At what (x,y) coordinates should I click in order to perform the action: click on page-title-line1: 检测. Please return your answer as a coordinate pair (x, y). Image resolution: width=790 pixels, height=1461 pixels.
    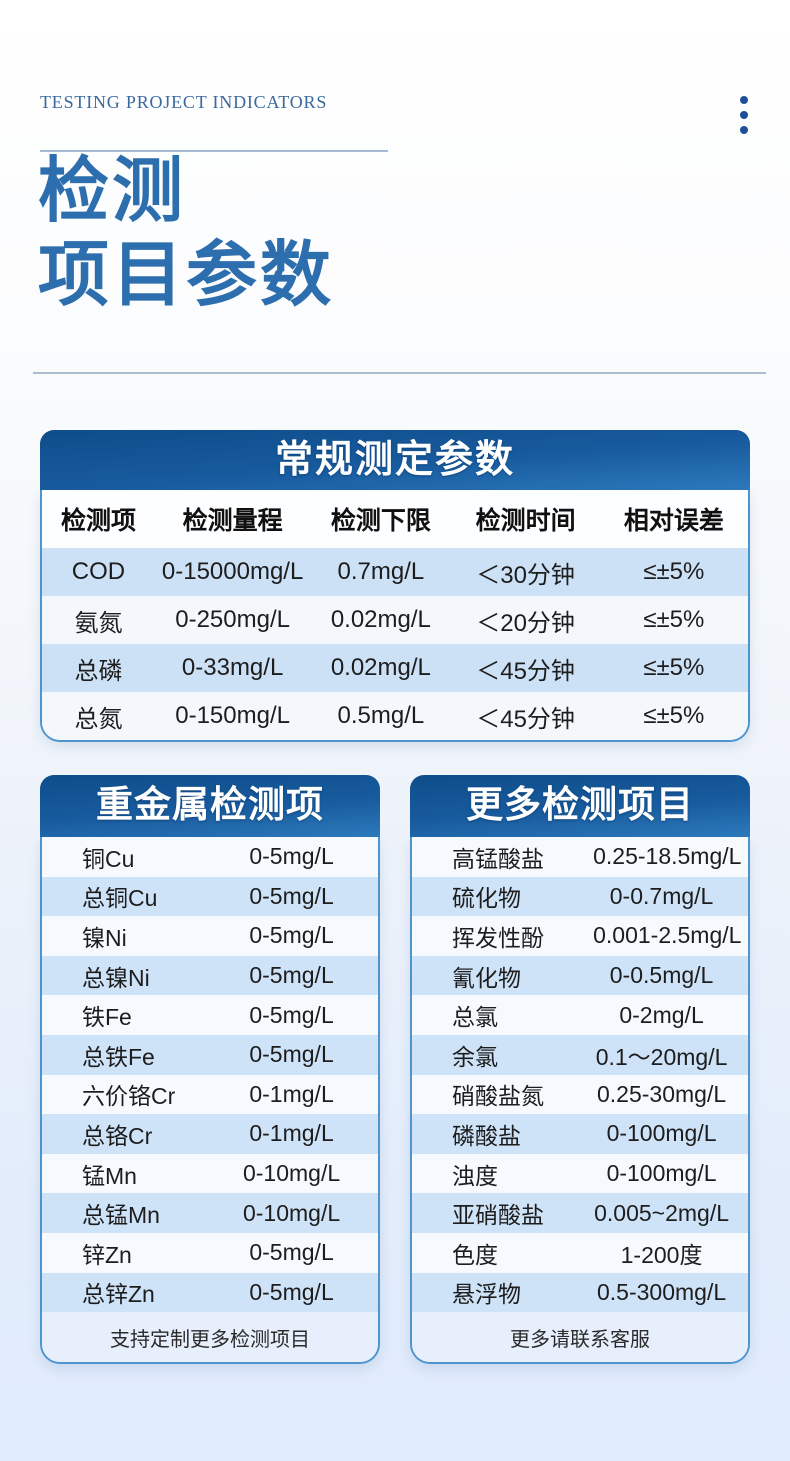
    Looking at the image, I should click on (112, 192).